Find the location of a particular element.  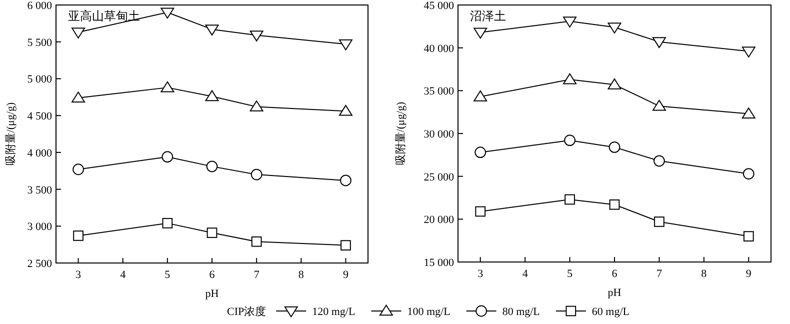

y-tick-label: 2 500 is located at coordinates (39, 264).